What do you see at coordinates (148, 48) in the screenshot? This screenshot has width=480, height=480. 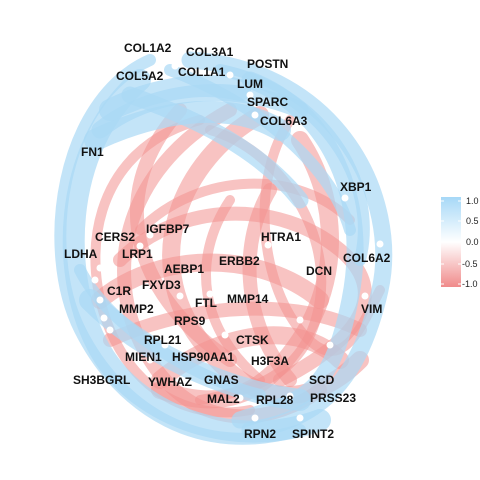 I see `gene-label: COL1A2` at bounding box center [148, 48].